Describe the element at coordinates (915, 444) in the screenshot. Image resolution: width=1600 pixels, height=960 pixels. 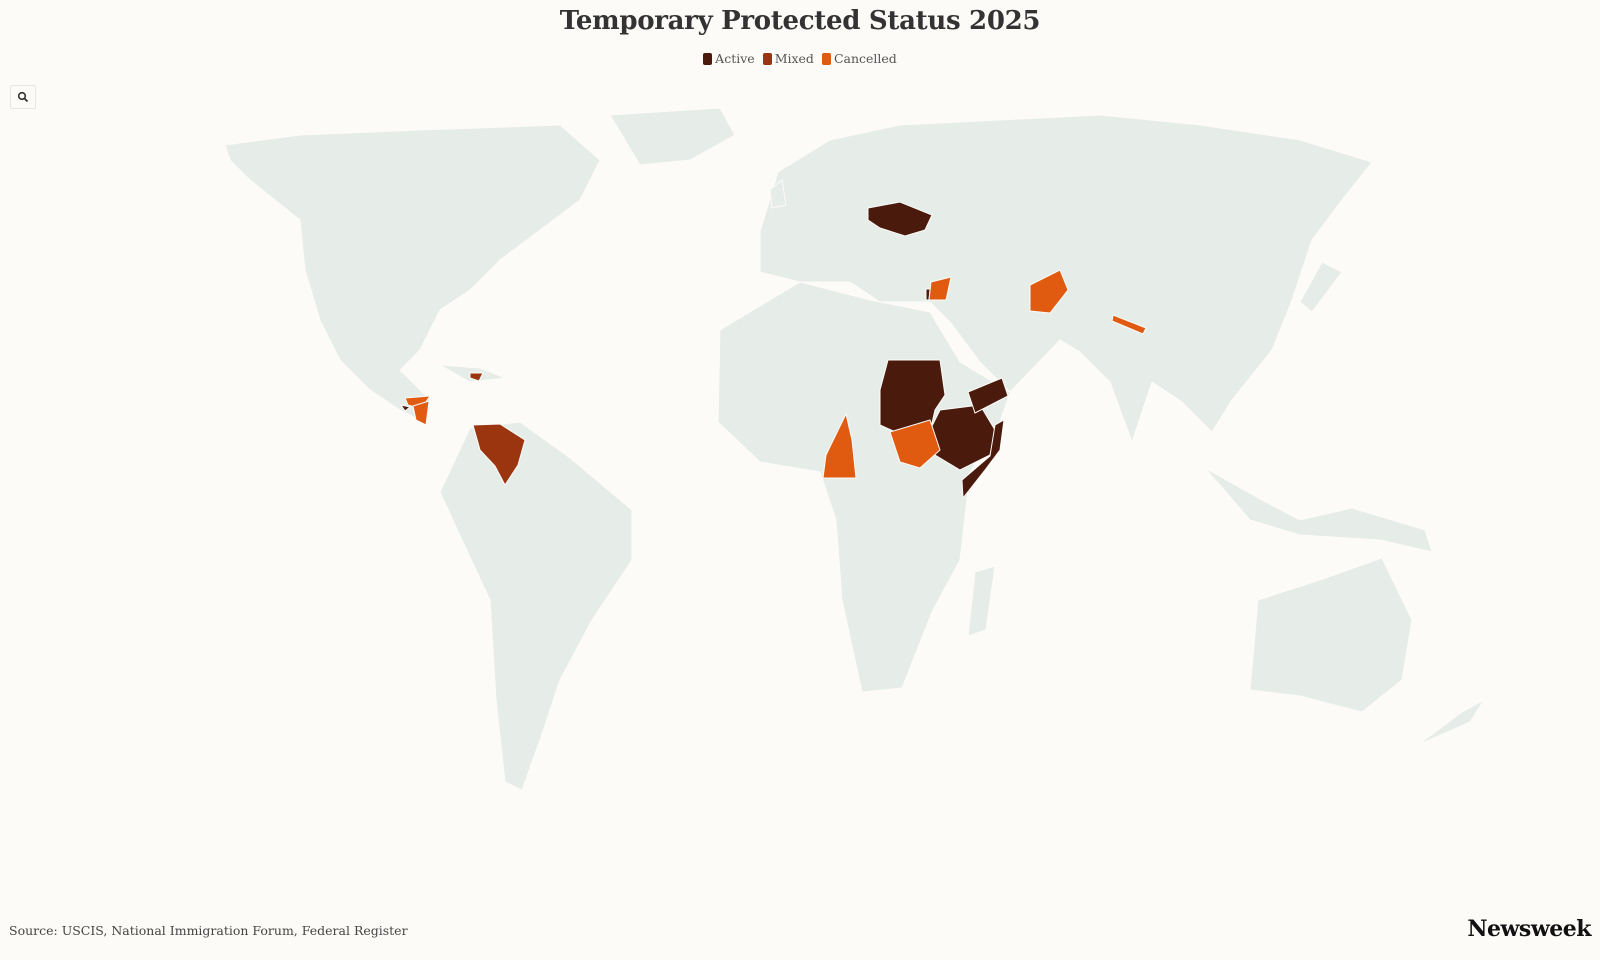
I see `region-south-sudan` at that location.